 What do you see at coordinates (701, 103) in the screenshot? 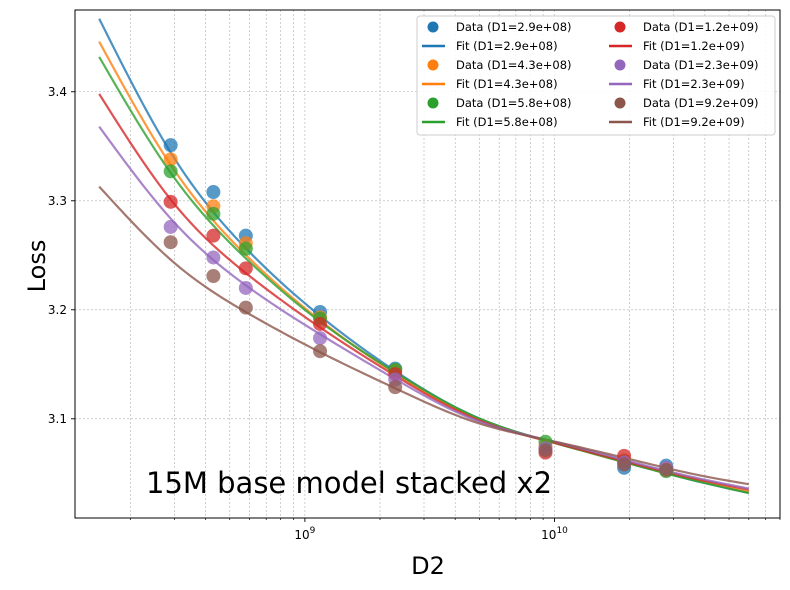
I see `legend-label: Data (D1=9.2e+09)` at bounding box center [701, 103].